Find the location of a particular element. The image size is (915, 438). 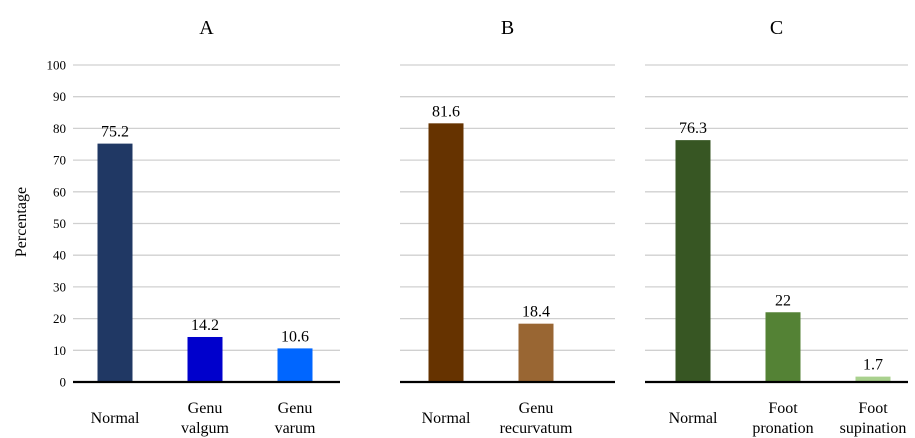

data-label: 10.6 is located at coordinates (295, 336).